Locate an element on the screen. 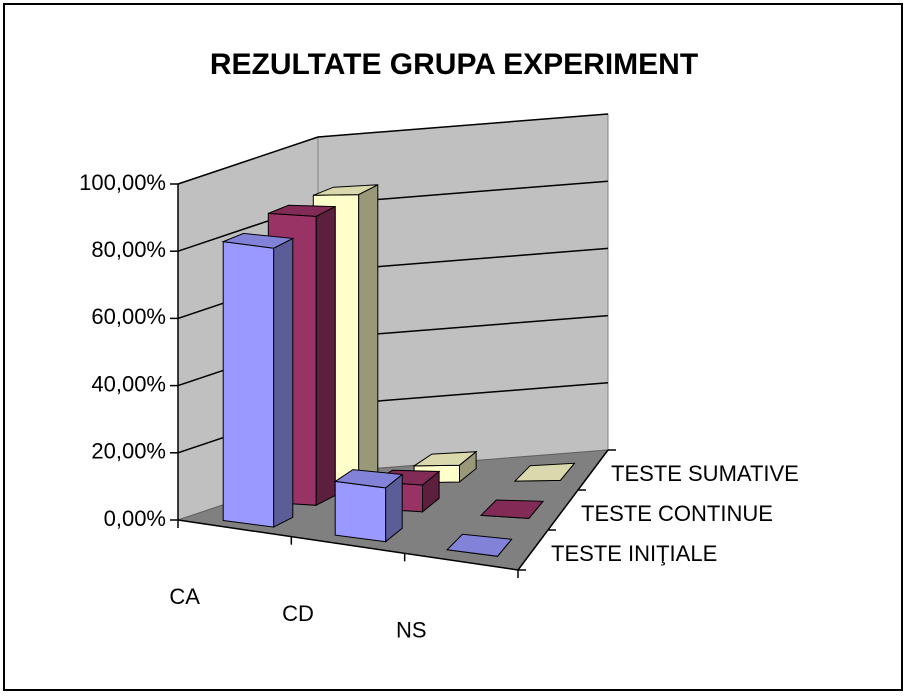  legend-label: TESTE SUMATIVE is located at coordinates (705, 473).